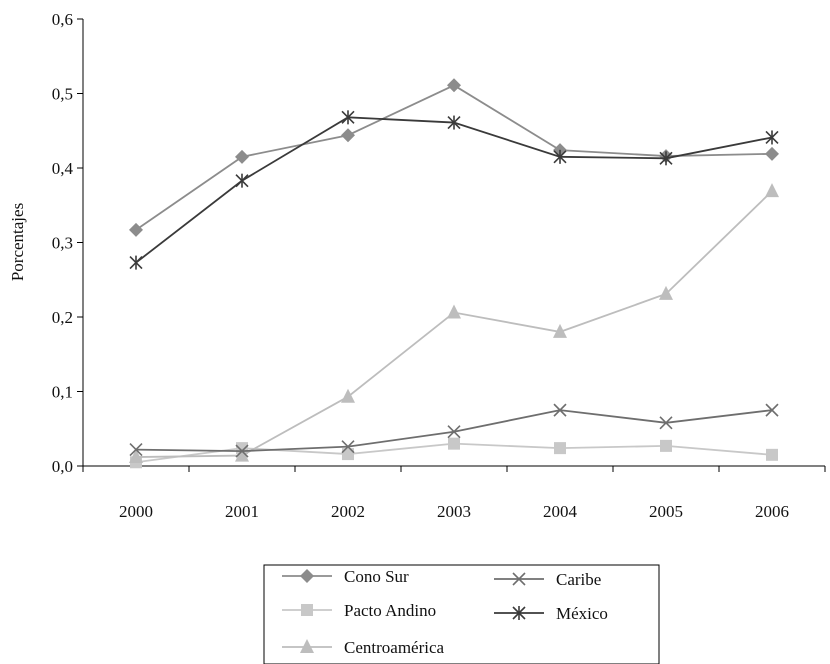 Image resolution: width=830 pixels, height=664 pixels. What do you see at coordinates (394, 647) in the screenshot?
I see `legend-label: Centroamérica` at bounding box center [394, 647].